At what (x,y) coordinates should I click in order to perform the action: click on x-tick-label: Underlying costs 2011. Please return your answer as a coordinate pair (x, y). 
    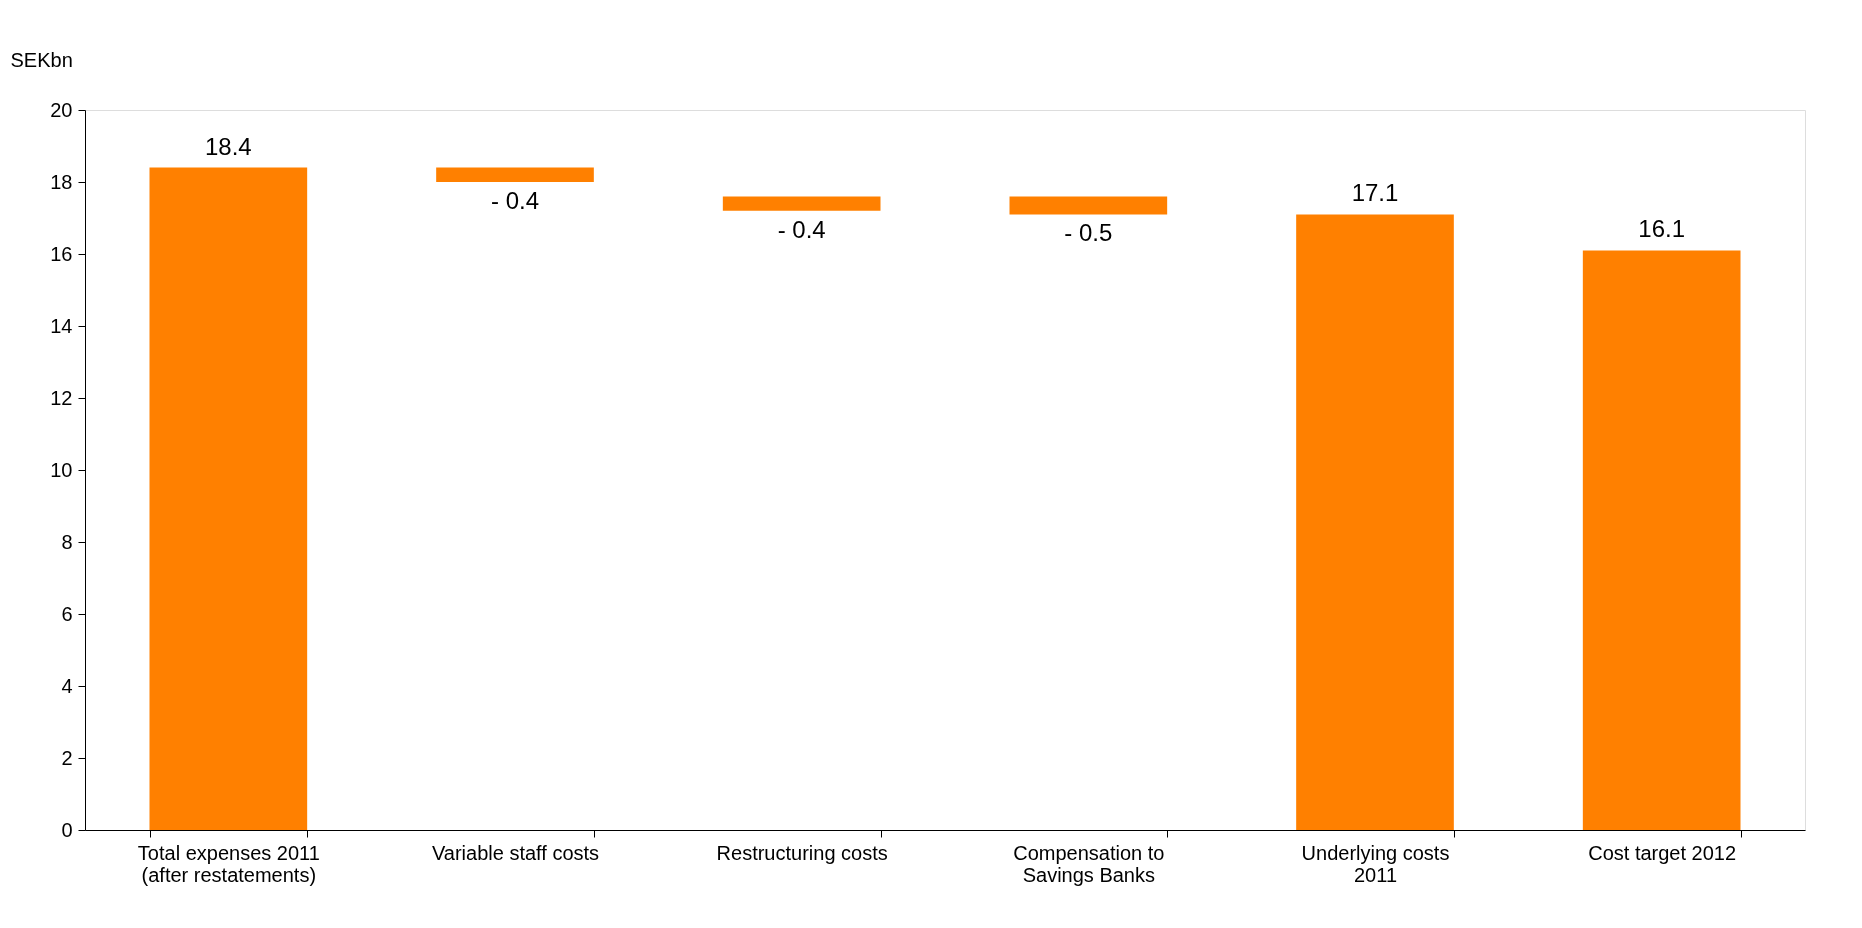
    Looking at the image, I should click on (1375, 863).